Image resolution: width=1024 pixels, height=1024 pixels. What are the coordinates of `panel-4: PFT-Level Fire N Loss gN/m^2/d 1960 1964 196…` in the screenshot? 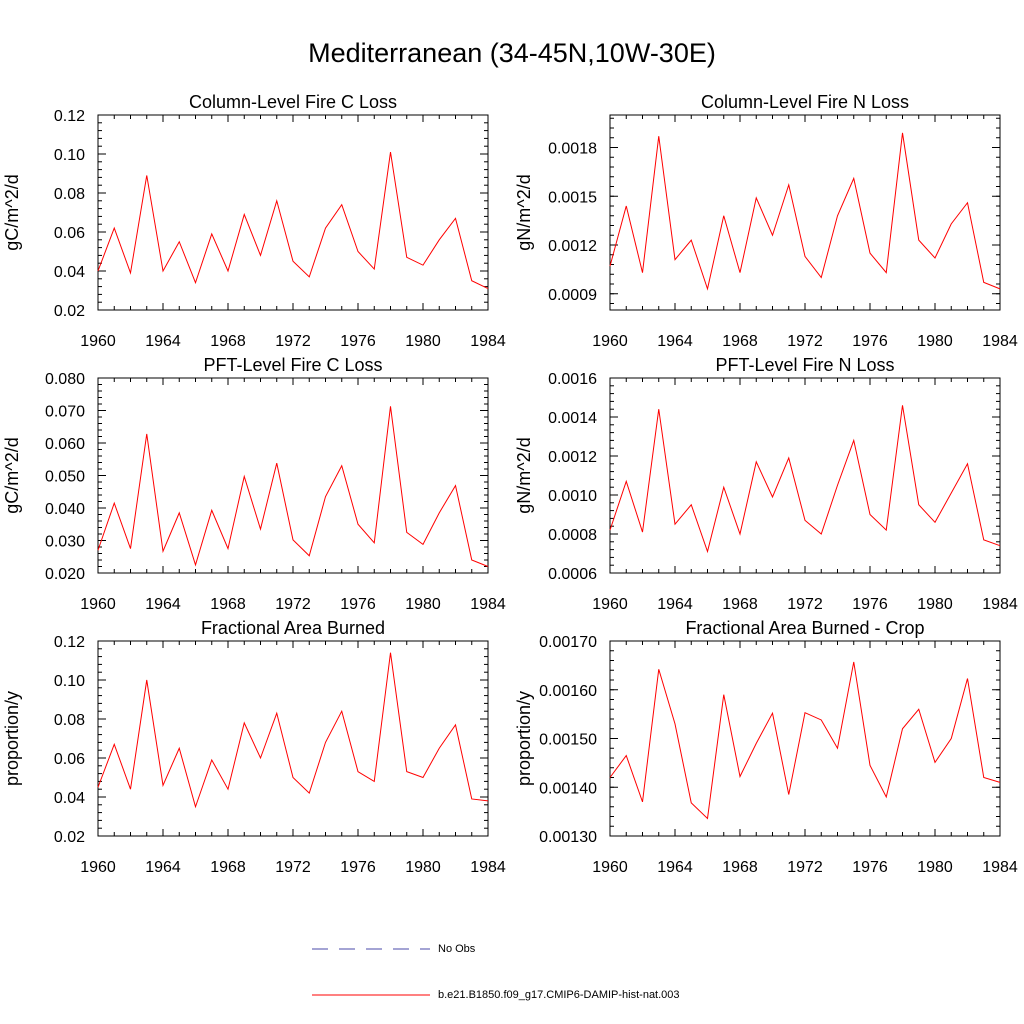 It's located at (766, 484).